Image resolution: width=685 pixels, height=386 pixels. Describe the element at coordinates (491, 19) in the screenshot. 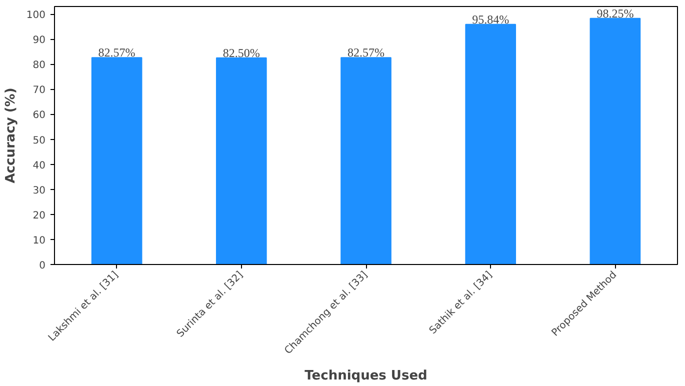

I see `data-label: 95.84%` at that location.